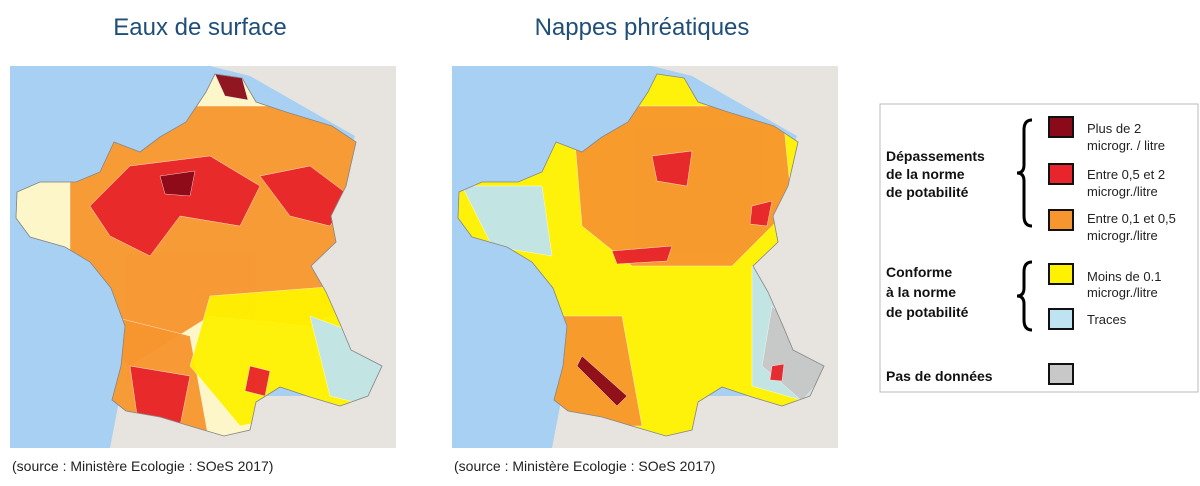 The height and width of the screenshot is (486, 1200). What do you see at coordinates (939, 376) in the screenshot?
I see `legend-group-label: Pas de données` at bounding box center [939, 376].